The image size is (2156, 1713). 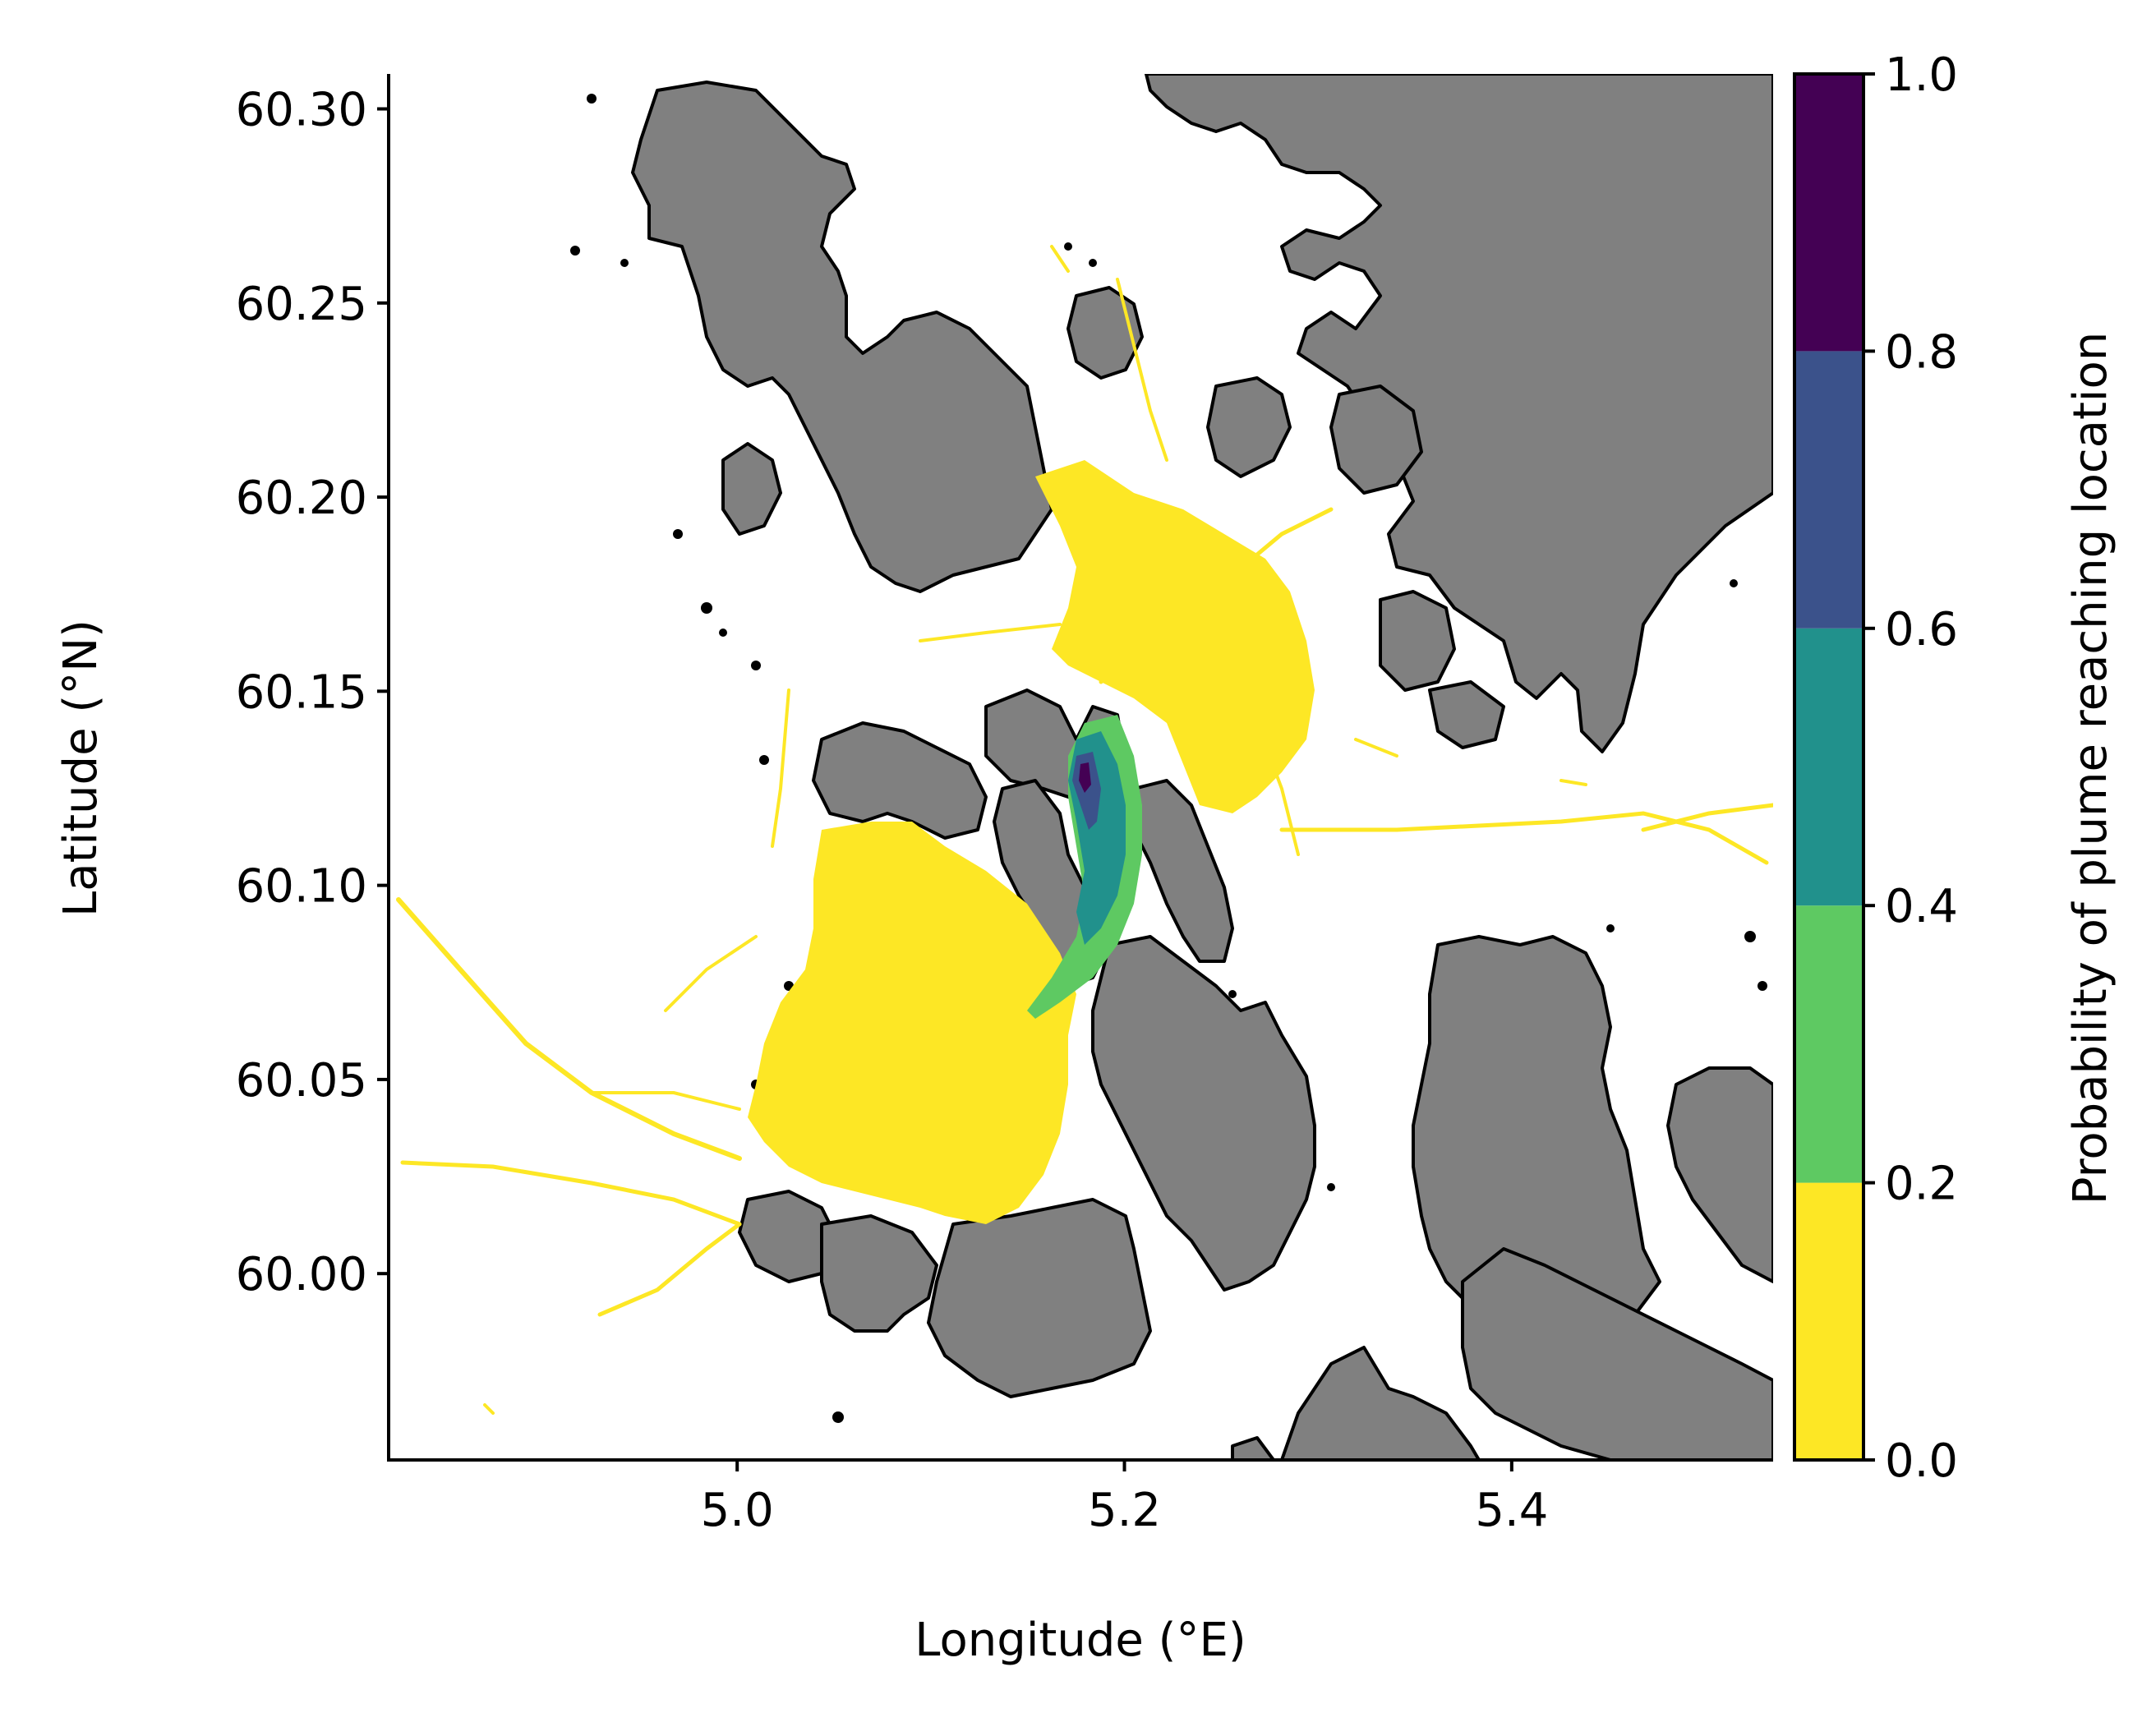 What do you see at coordinates (1921, 1461) in the screenshot?
I see `colorbar-tick-label: 0.0` at bounding box center [1921, 1461].